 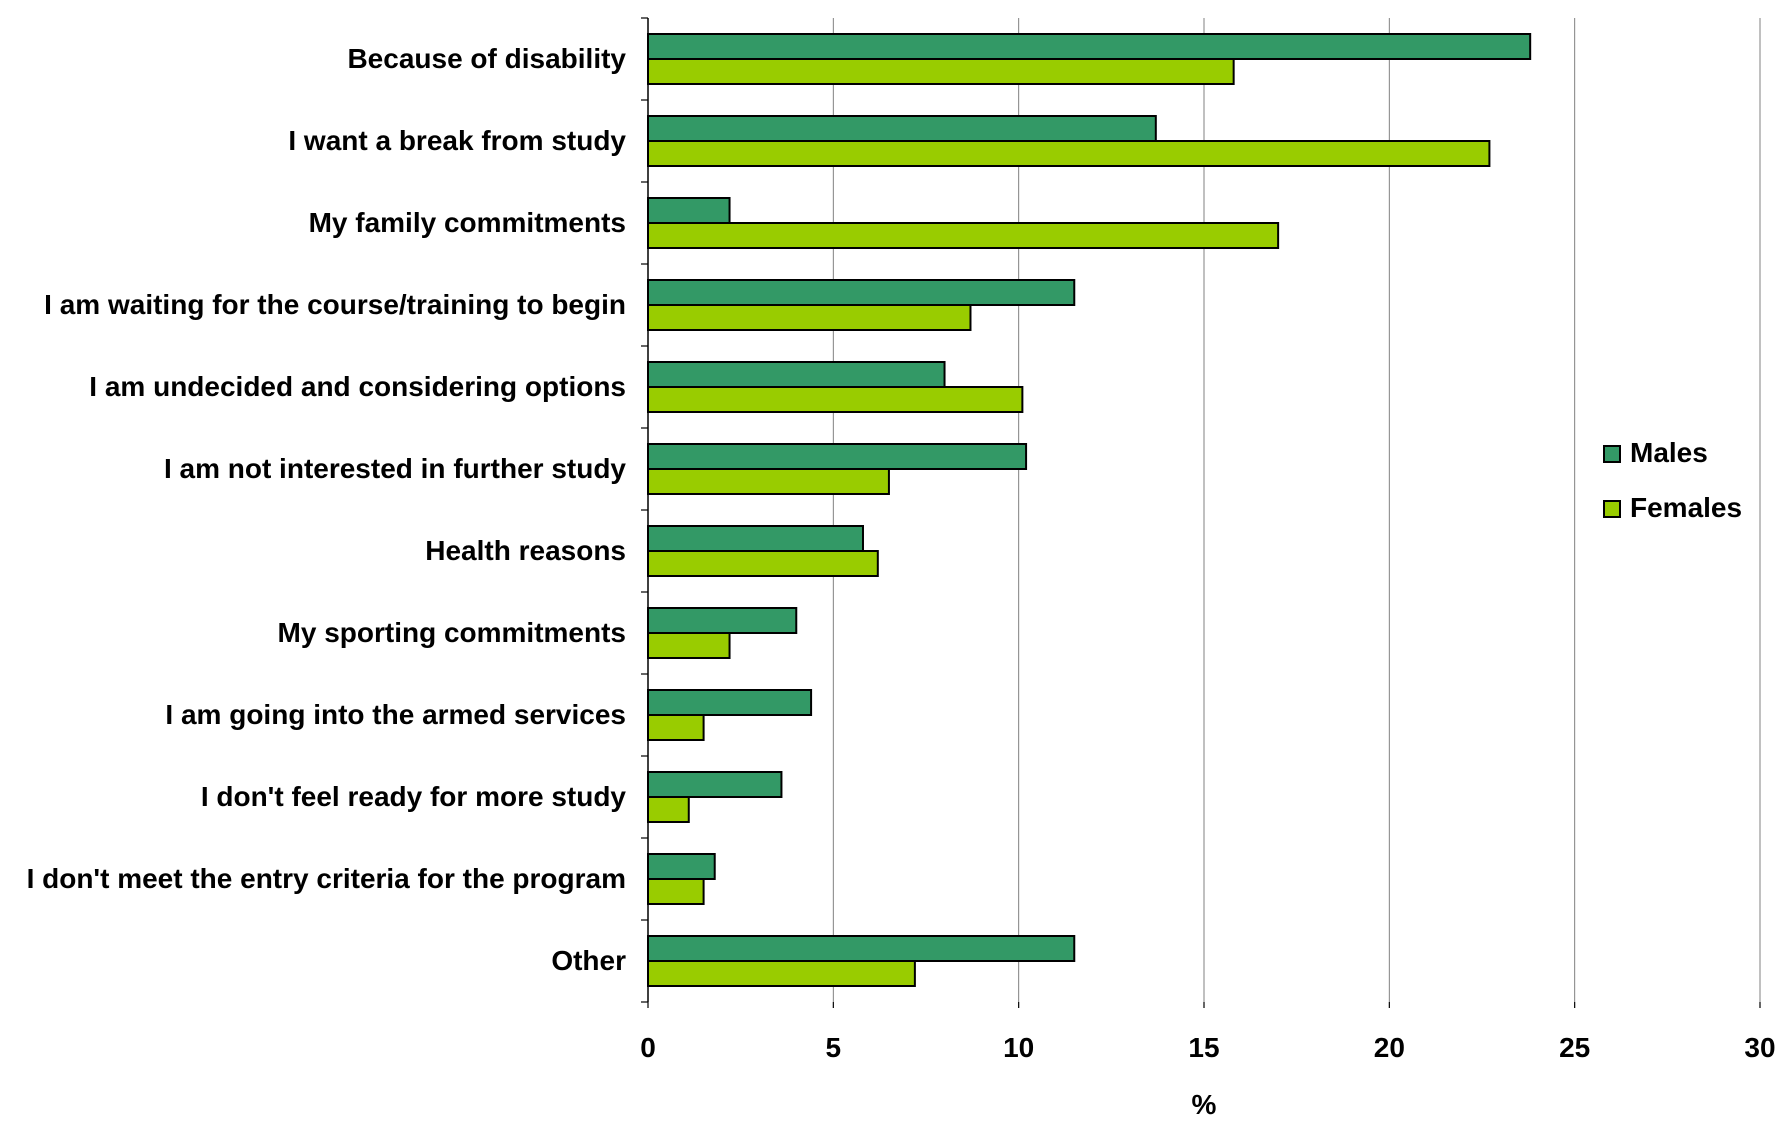 I want to click on legend-swatch-females, so click(x=1612, y=509).